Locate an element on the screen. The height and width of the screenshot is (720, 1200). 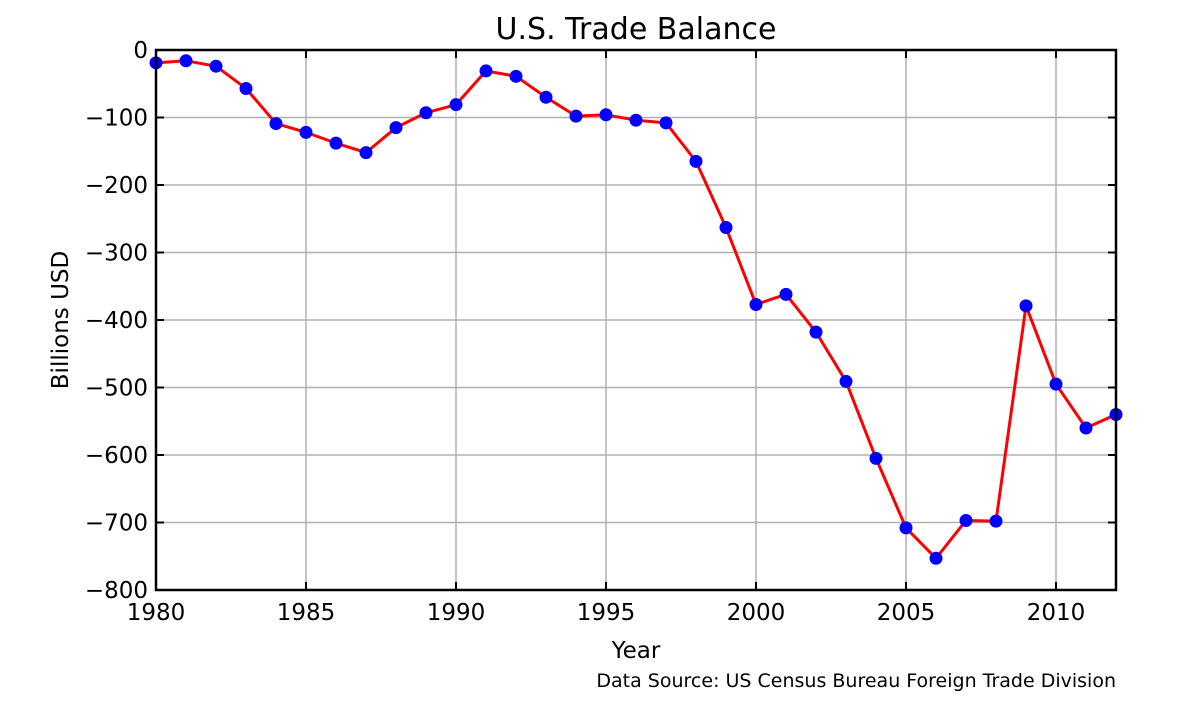
chart-title: U.S. Trade Balance is located at coordinates (636, 29).